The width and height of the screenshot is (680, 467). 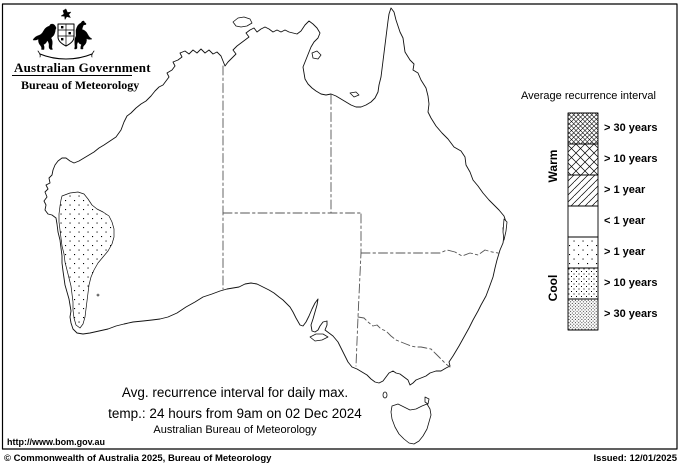 What do you see at coordinates (635, 458) in the screenshot?
I see `footer-issued: Issued: 12/01/2025` at bounding box center [635, 458].